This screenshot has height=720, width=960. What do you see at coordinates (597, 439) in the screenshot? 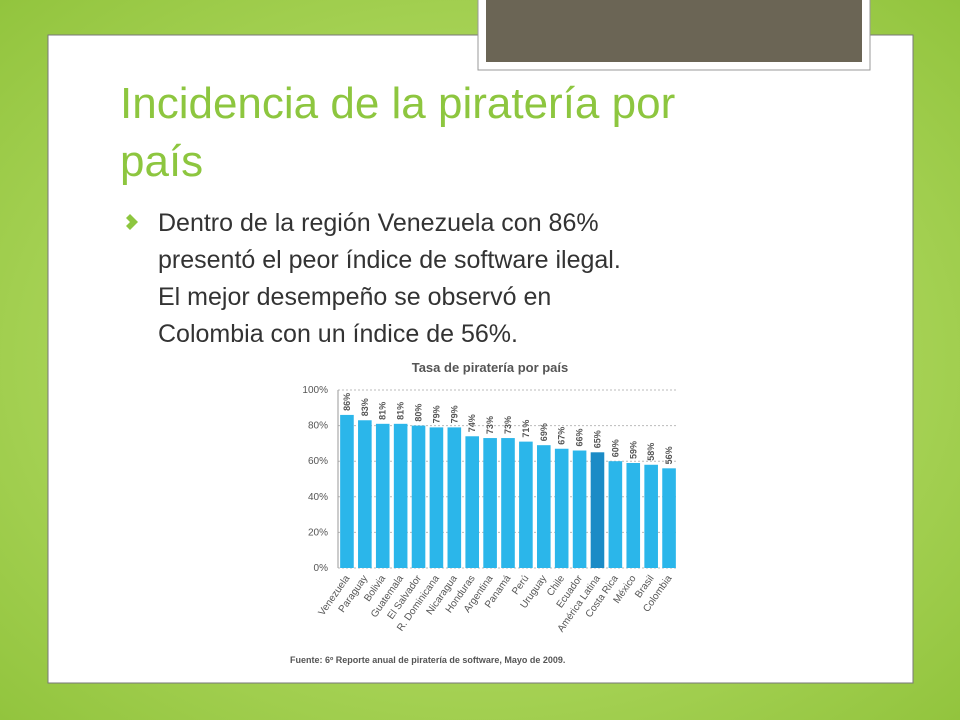
I see `value-label: 65%` at bounding box center [597, 439].